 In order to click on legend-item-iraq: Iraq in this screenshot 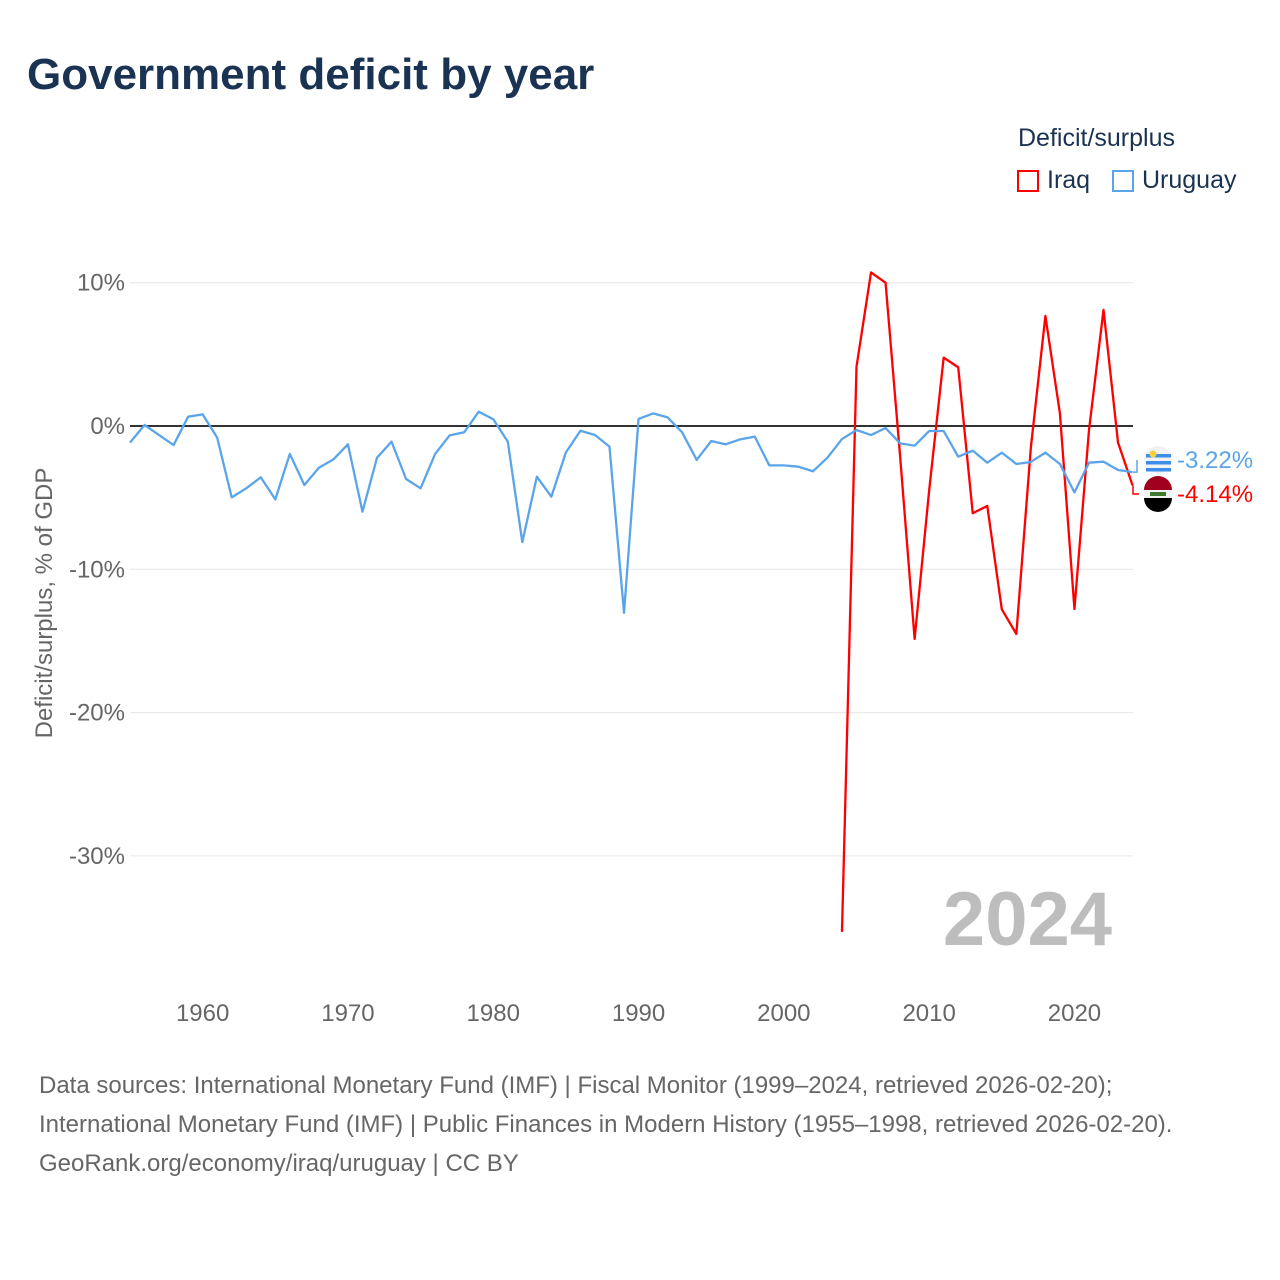, I will do `click(1053, 180)`.